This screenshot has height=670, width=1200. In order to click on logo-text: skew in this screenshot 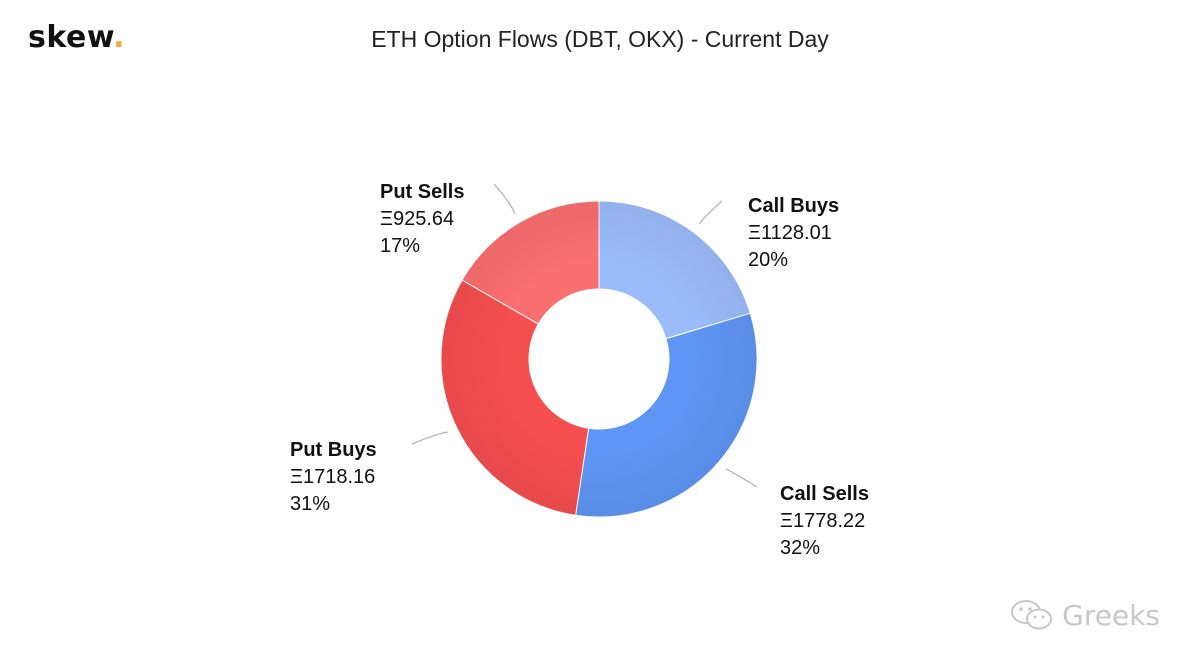, I will do `click(71, 37)`.